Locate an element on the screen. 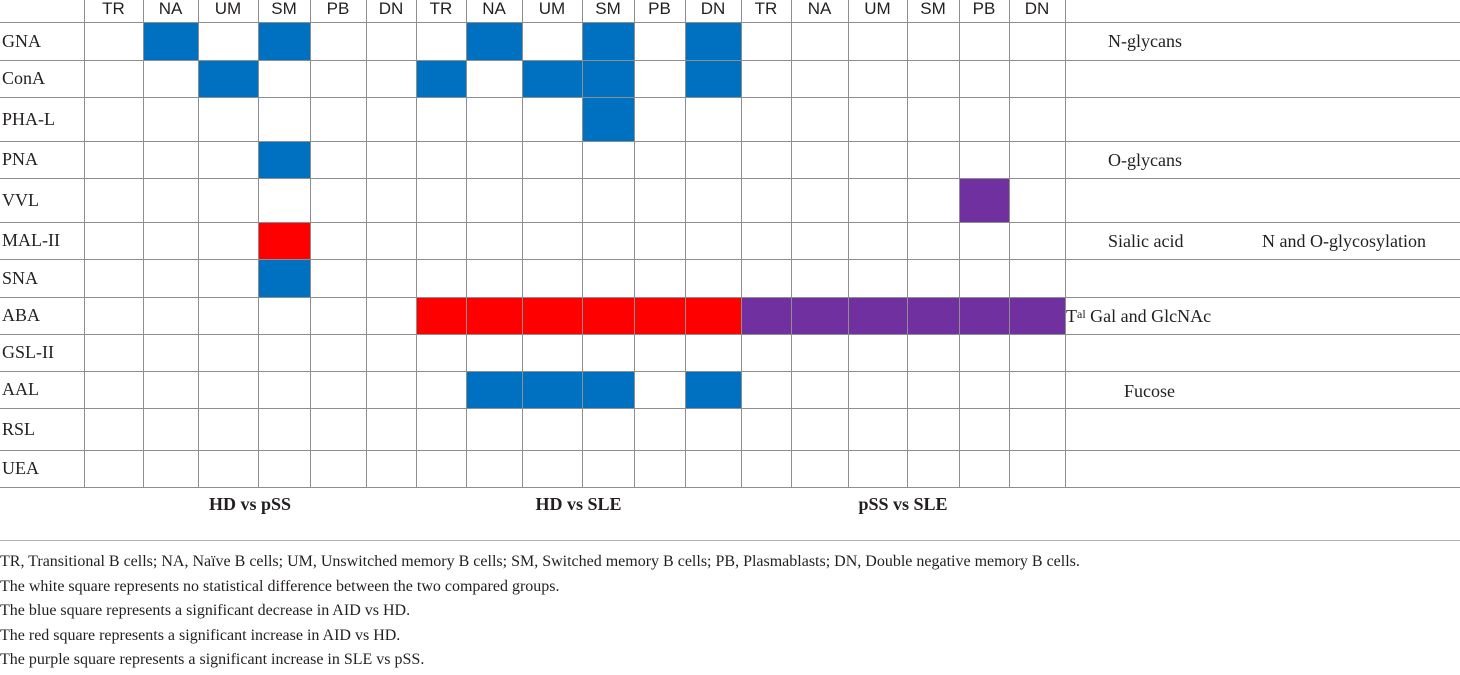  row-label-aba: ABA is located at coordinates (21, 315).